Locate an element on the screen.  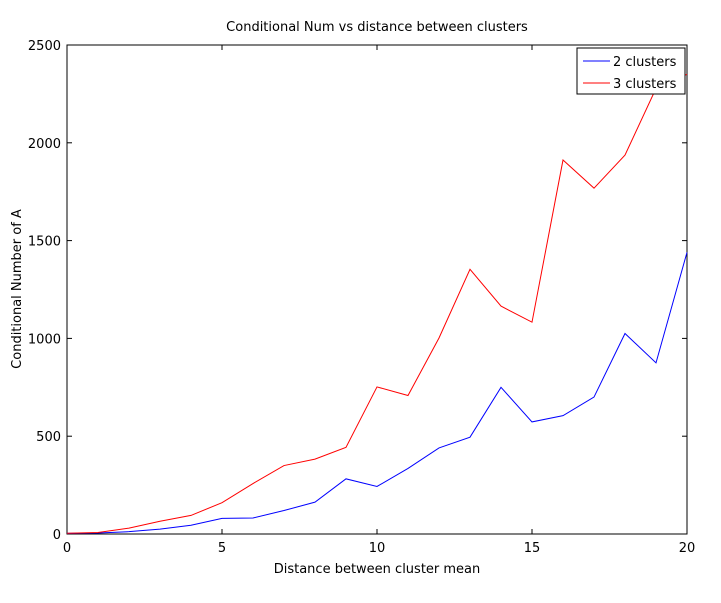
legend-label-2-clusters: 2 clusters is located at coordinates (645, 62).